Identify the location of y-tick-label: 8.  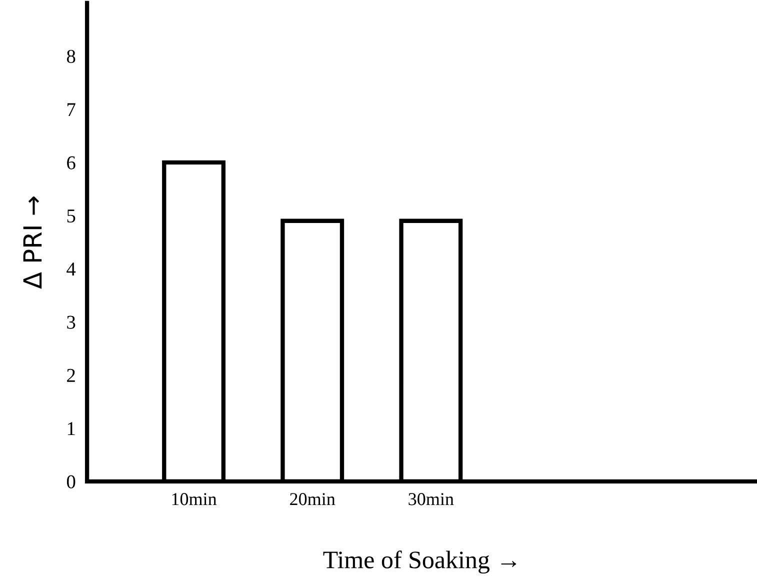
(71, 57).